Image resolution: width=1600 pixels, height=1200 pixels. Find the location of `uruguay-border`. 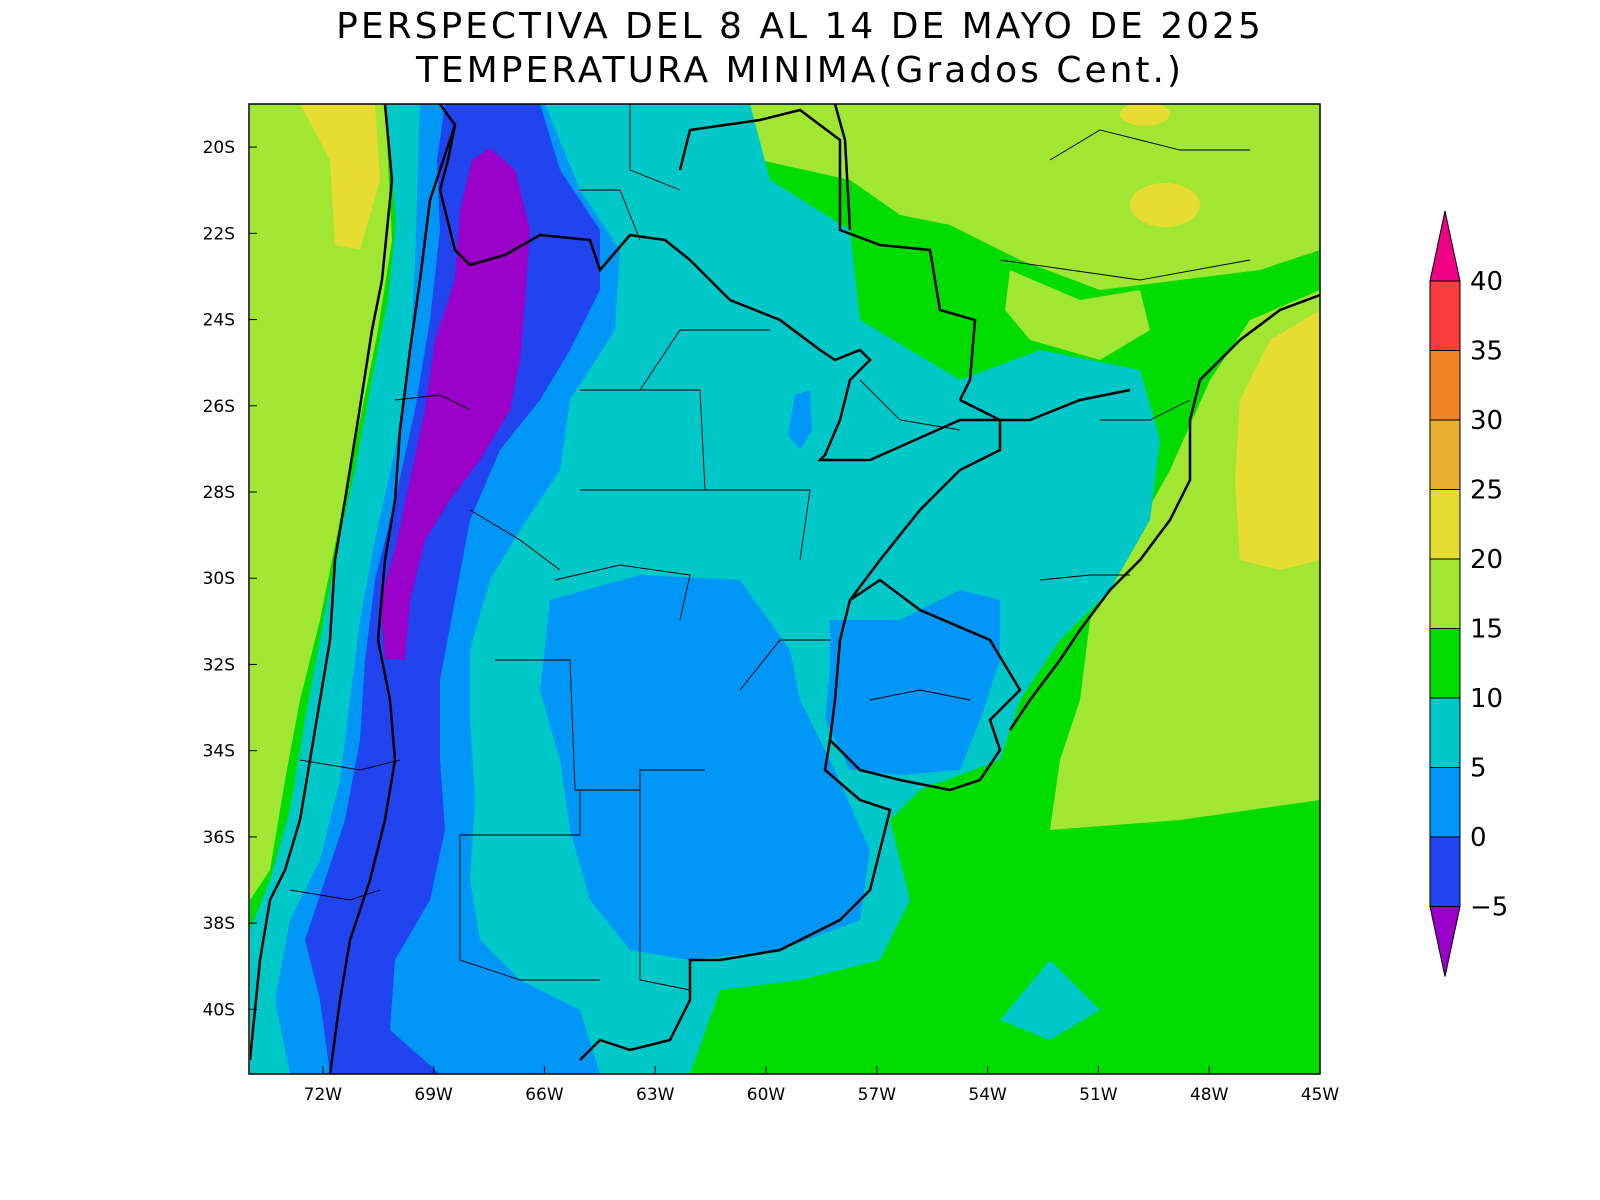

uruguay-border is located at coordinates (925, 685).